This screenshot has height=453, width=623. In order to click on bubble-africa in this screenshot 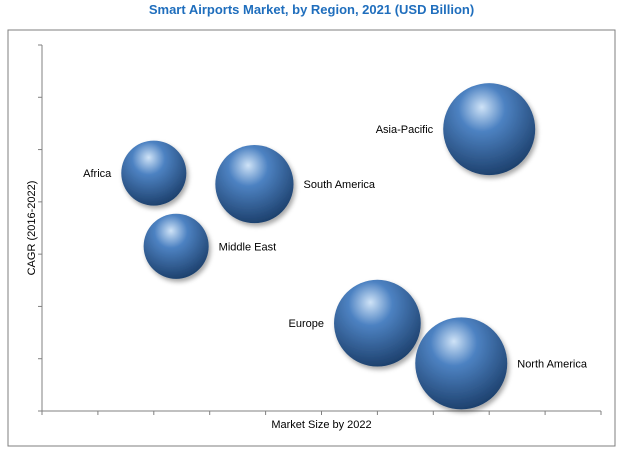, I will do `click(154, 173)`.